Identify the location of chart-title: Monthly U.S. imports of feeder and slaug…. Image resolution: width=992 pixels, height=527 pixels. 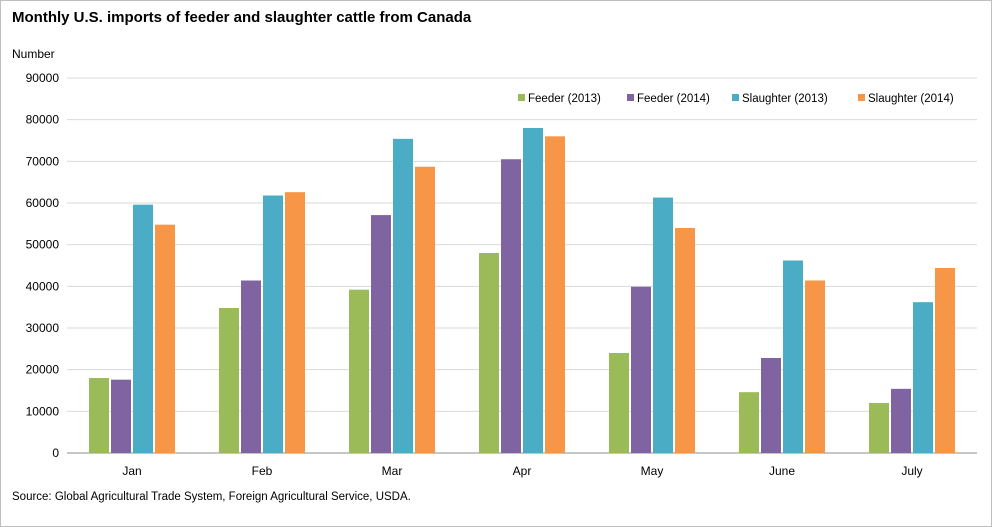
(242, 17).